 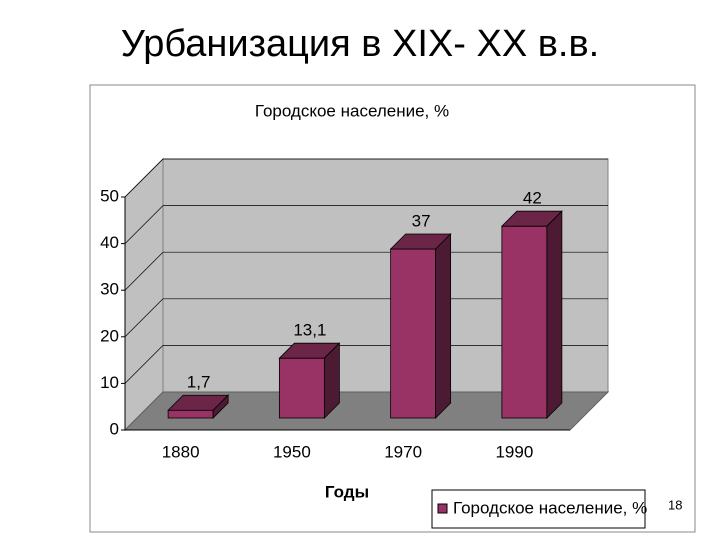 What do you see at coordinates (109, 335) in the screenshot?
I see `y-tick-label: 20` at bounding box center [109, 335].